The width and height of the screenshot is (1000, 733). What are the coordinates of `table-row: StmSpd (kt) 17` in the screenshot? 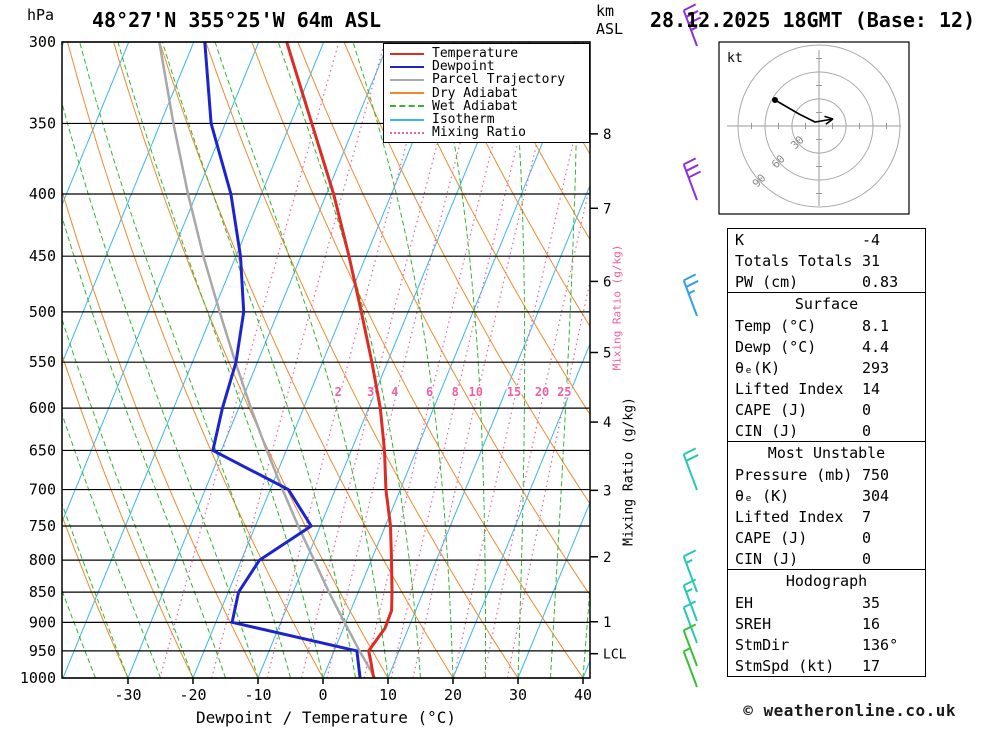 It's located at (826, 665).